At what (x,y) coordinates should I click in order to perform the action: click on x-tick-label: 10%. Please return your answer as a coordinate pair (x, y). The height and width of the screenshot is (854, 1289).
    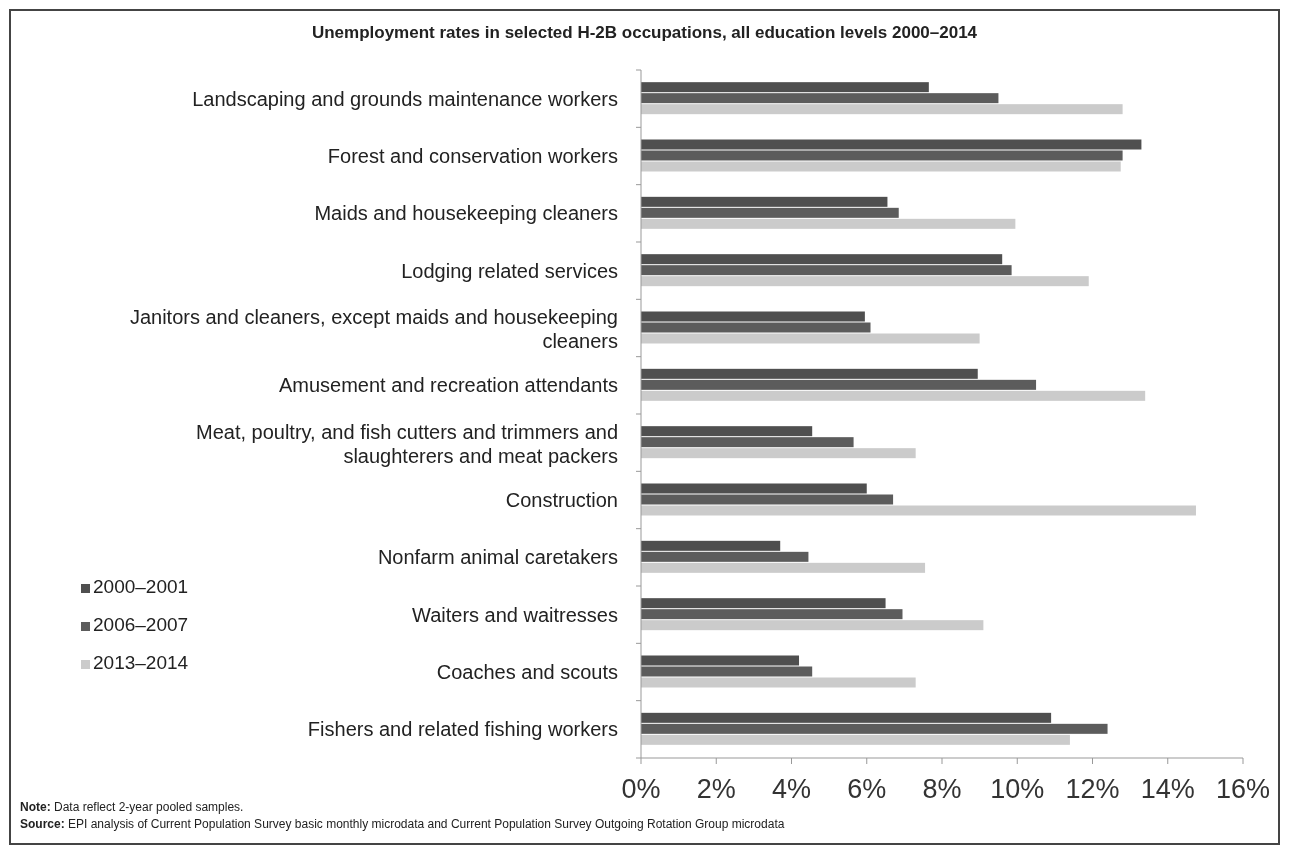
    Looking at the image, I should click on (1017, 789).